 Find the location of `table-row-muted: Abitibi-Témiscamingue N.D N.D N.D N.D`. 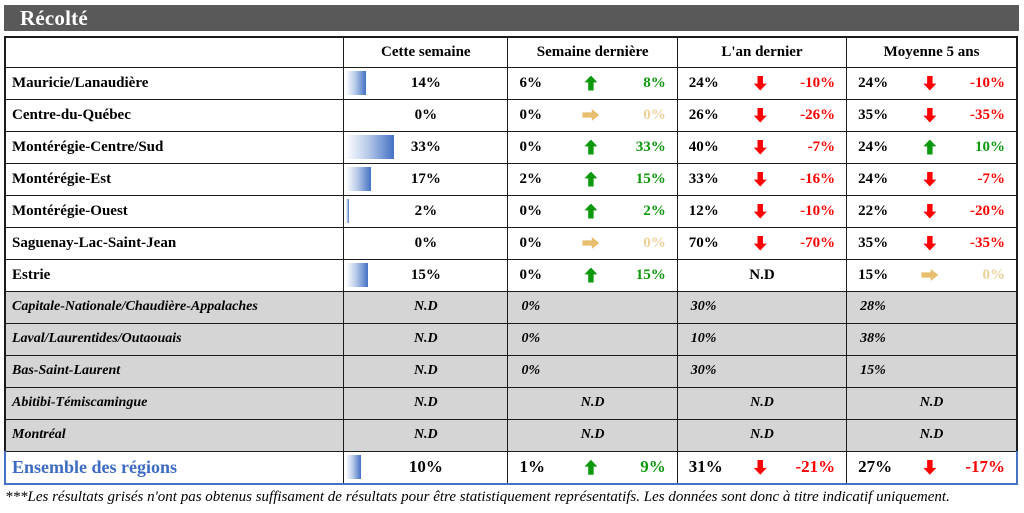

table-row-muted: Abitibi-Témiscamingue N.D N.D N.D N.D is located at coordinates (511, 403).